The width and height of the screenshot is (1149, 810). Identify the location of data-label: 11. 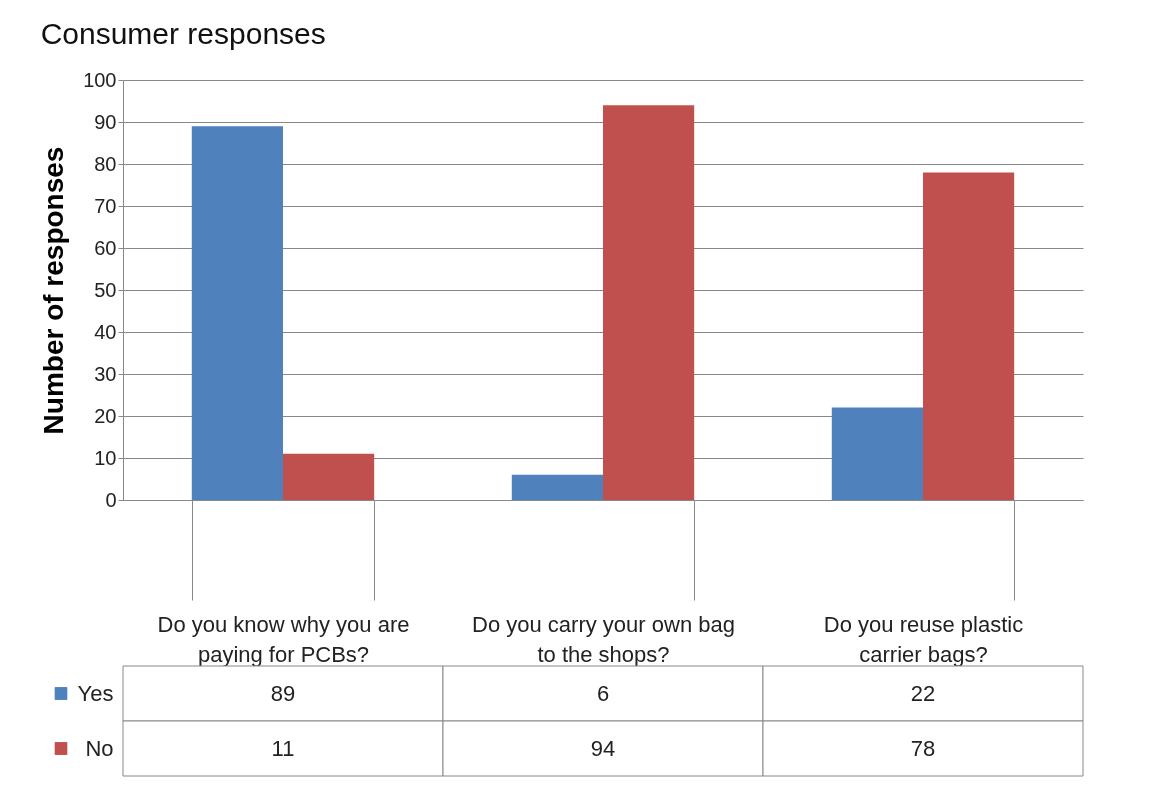
(283, 748).